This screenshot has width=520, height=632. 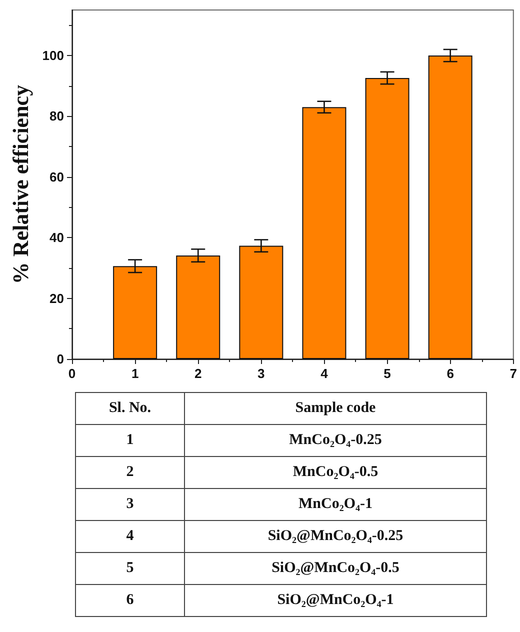 What do you see at coordinates (335, 408) in the screenshot?
I see `text: Sample code` at bounding box center [335, 408].